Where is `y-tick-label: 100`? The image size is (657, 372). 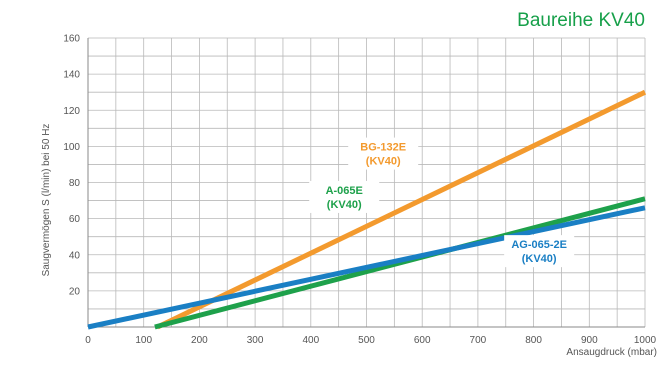 y-tick-label: 100 is located at coordinates (71, 147).